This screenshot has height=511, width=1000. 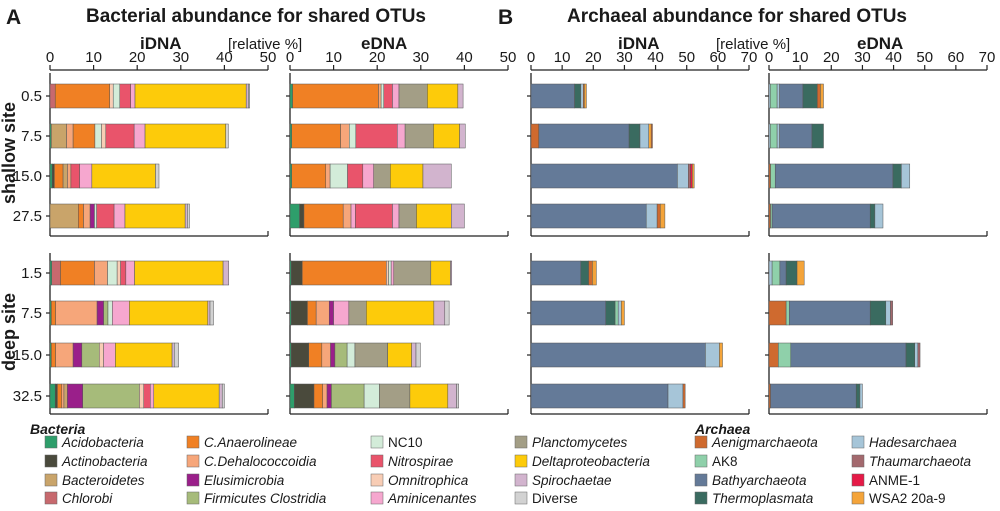 I want to click on legend-label: Acidobacteria, so click(x=102, y=442).